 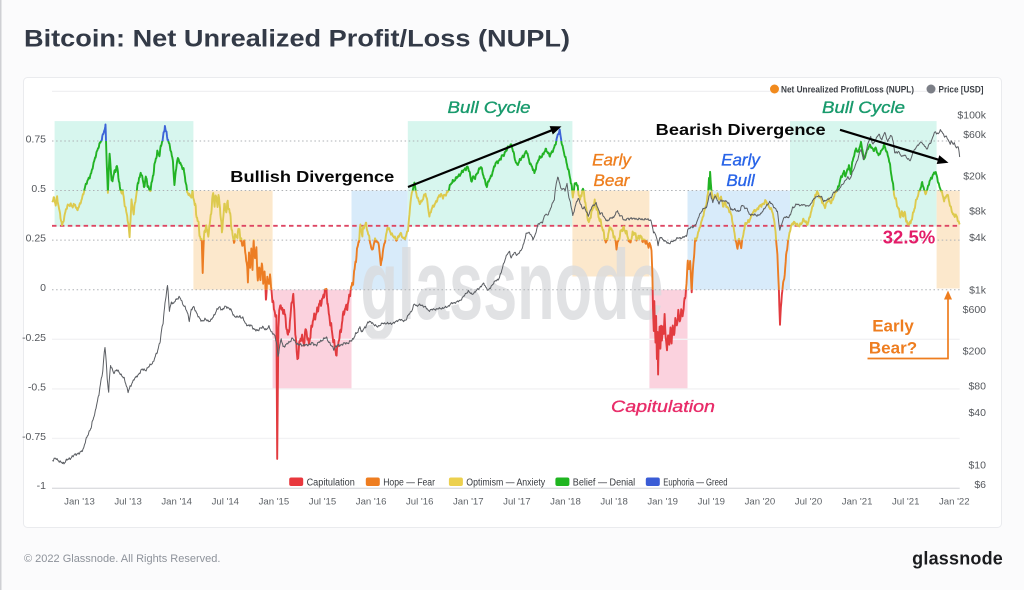 What do you see at coordinates (978, 238) in the screenshot?
I see `svg-text: $4k` at bounding box center [978, 238].